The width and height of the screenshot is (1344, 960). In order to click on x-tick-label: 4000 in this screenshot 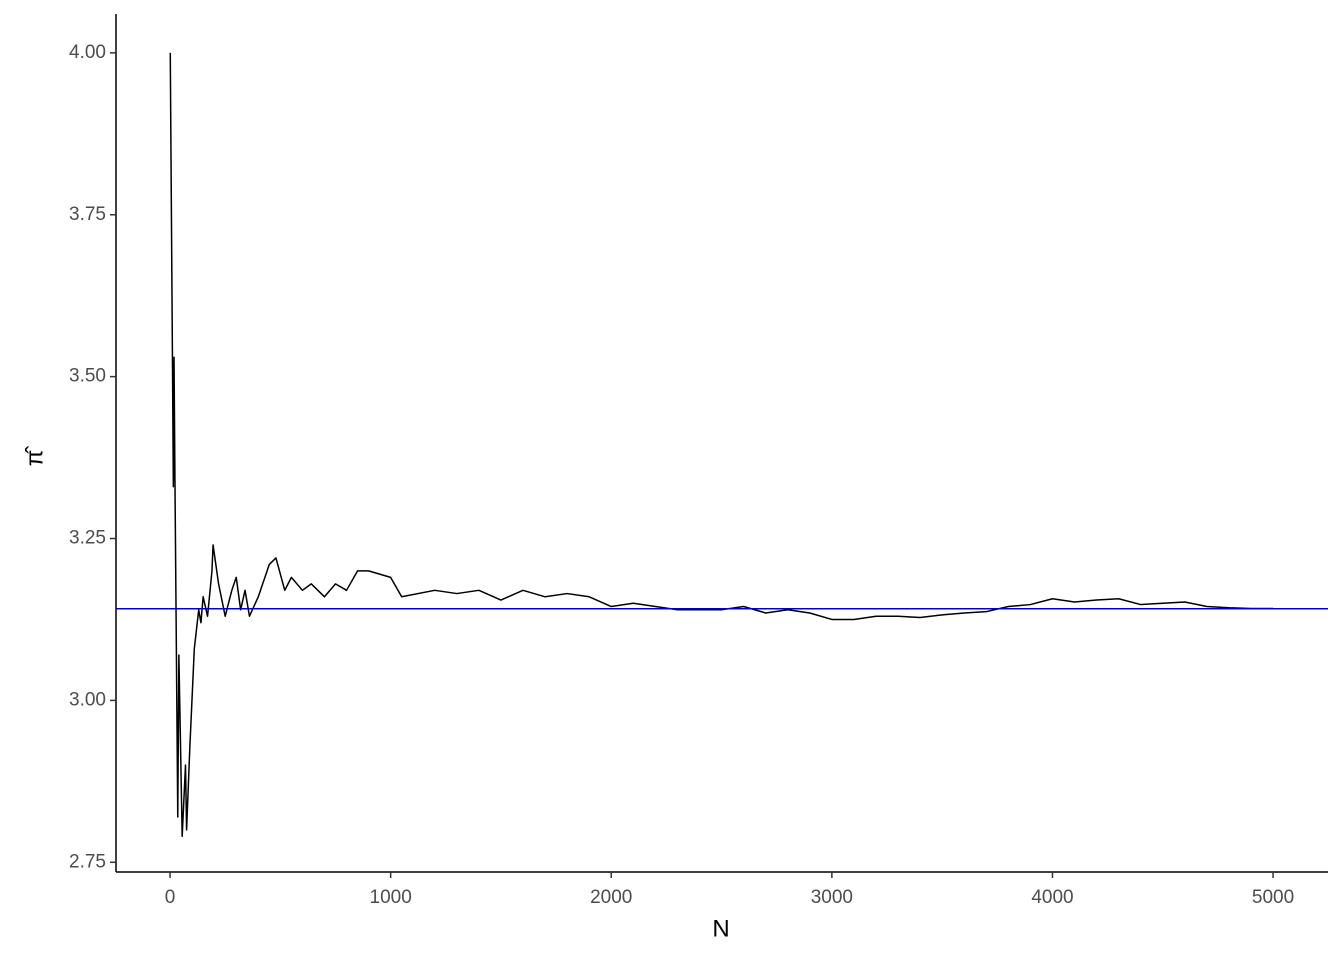, I will do `click(1052, 897)`.